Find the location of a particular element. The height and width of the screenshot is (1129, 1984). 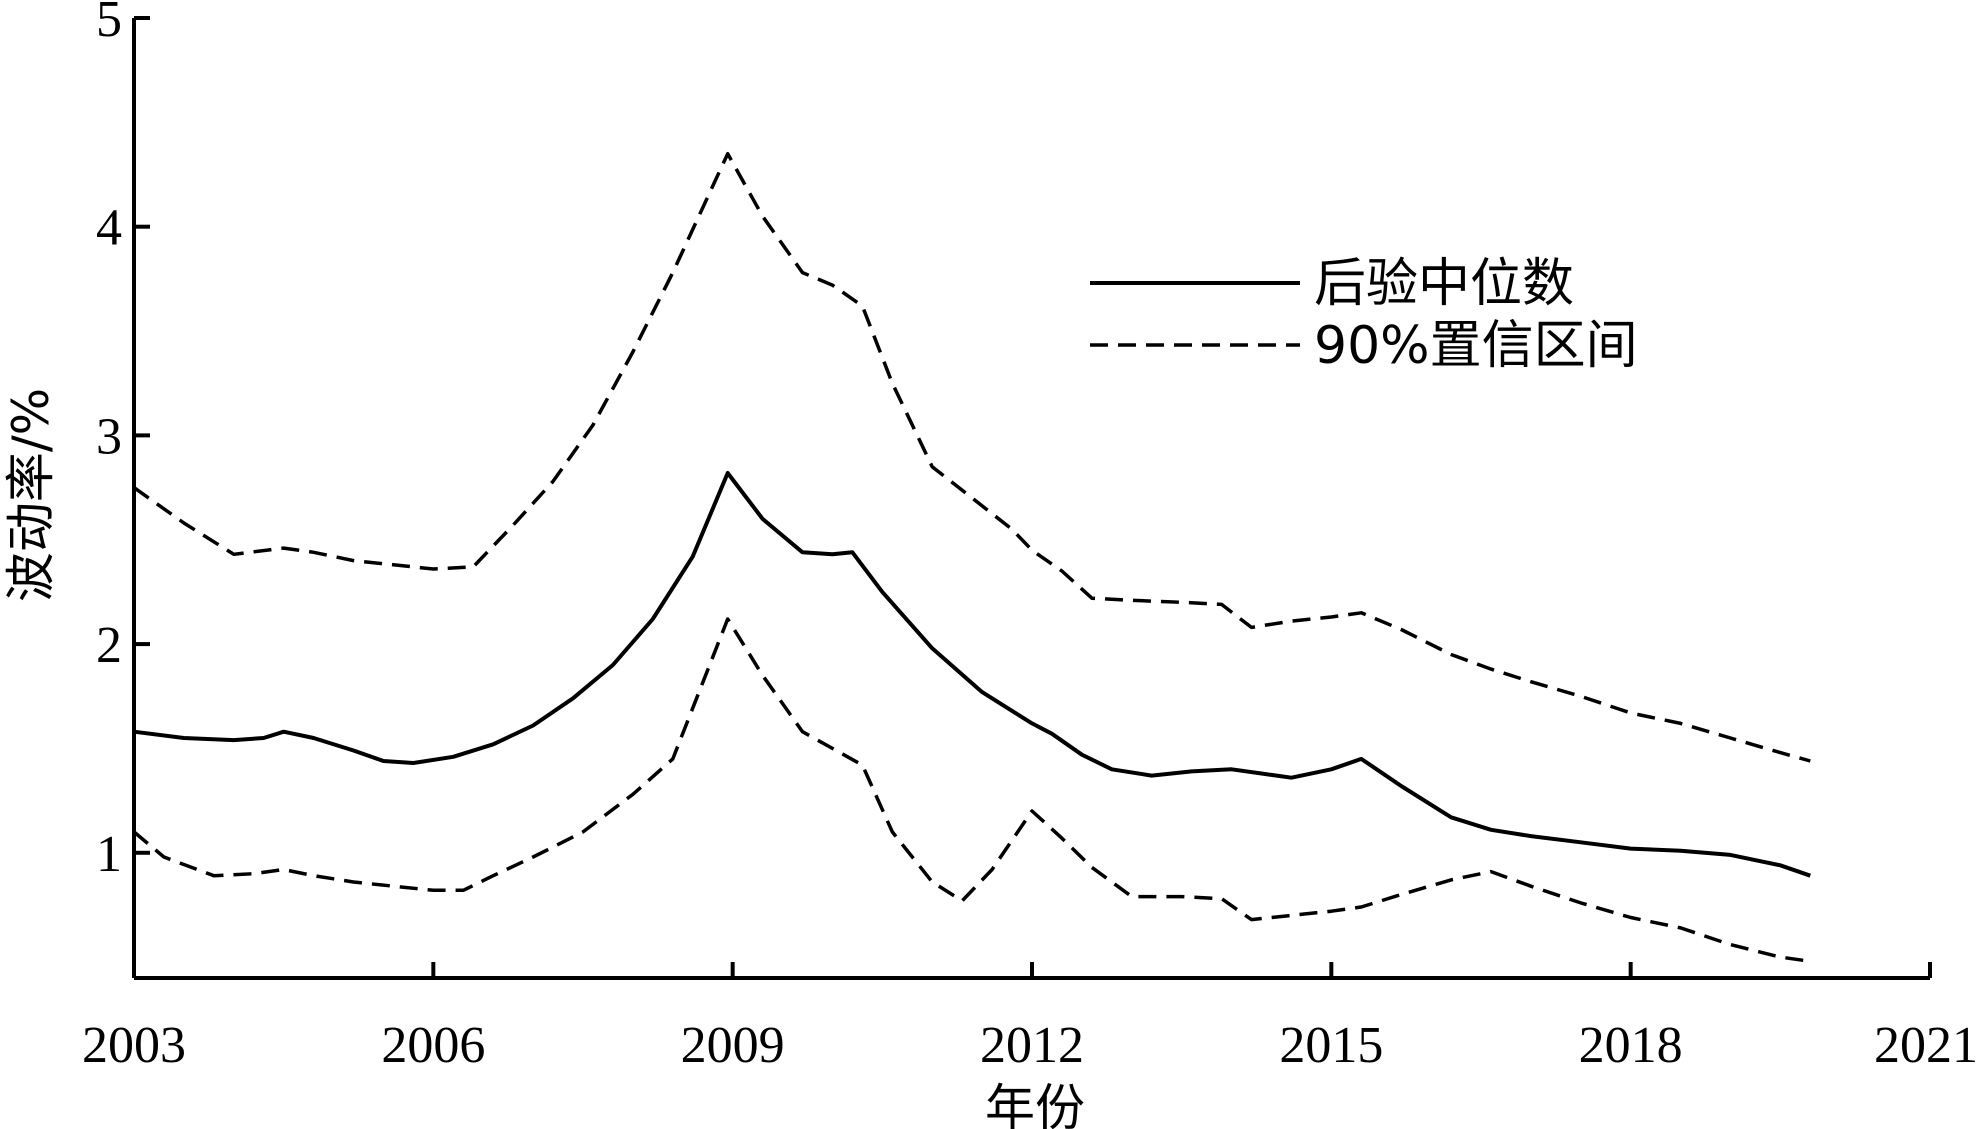

x-tick-label: 2018 is located at coordinates (1631, 1045).